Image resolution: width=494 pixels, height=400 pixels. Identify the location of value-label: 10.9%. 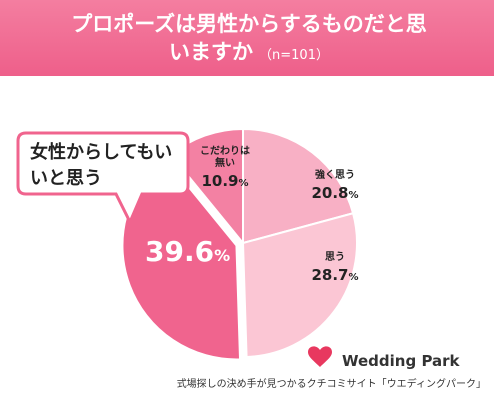
(225, 181).